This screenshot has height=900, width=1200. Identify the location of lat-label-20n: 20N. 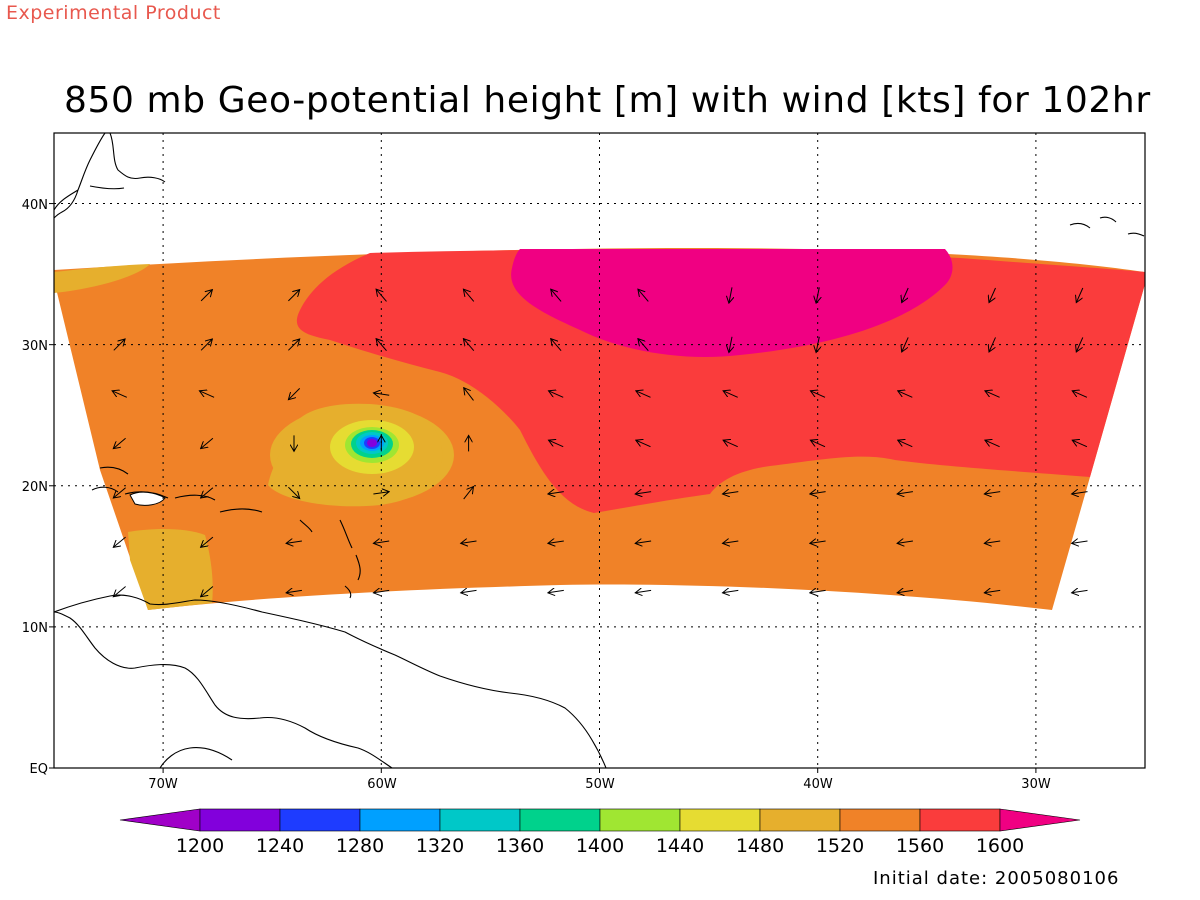
(35, 487).